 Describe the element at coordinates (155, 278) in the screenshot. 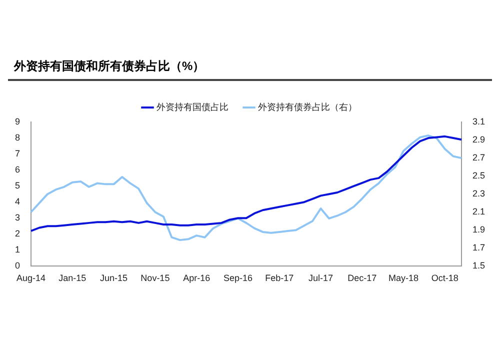

I see `x-tick-label: Nov-15` at that location.